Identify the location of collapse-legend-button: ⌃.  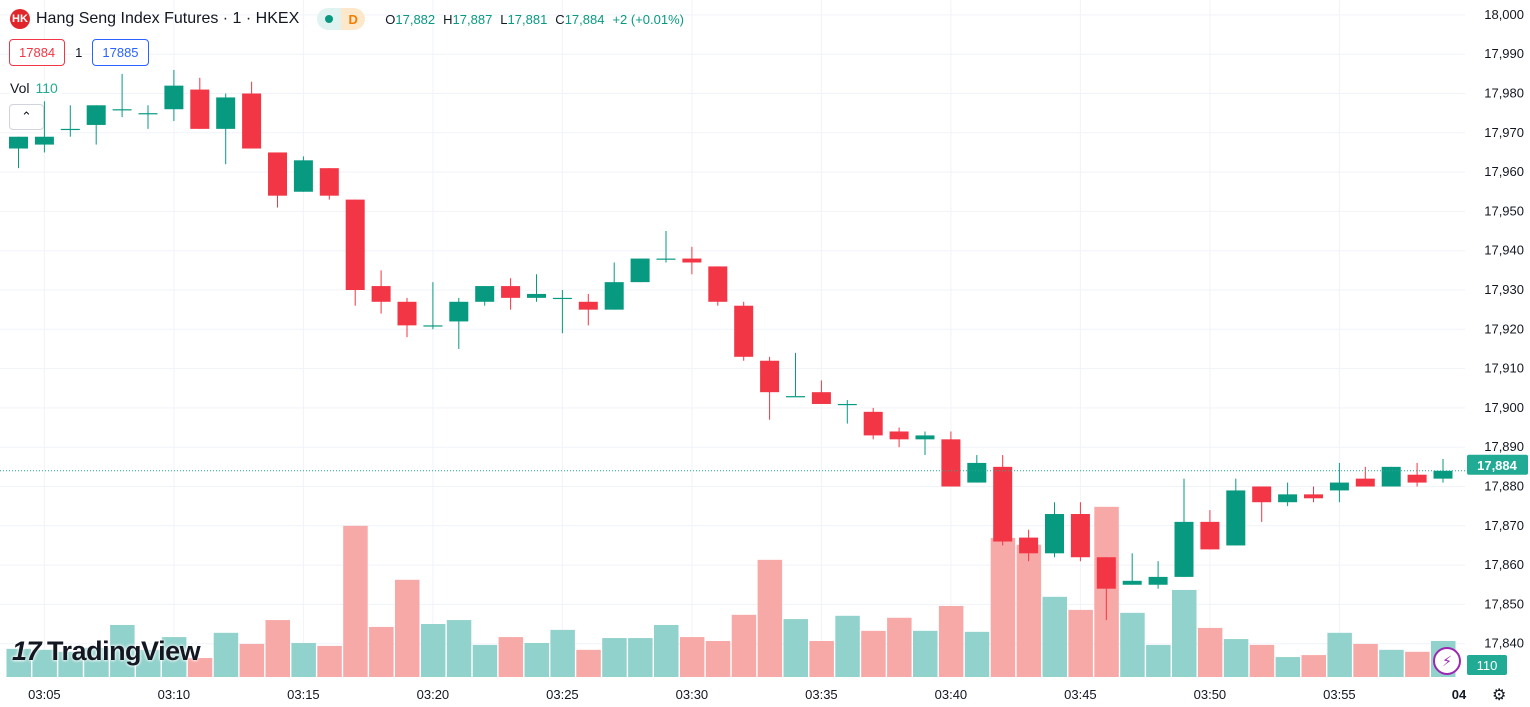
(26, 117).